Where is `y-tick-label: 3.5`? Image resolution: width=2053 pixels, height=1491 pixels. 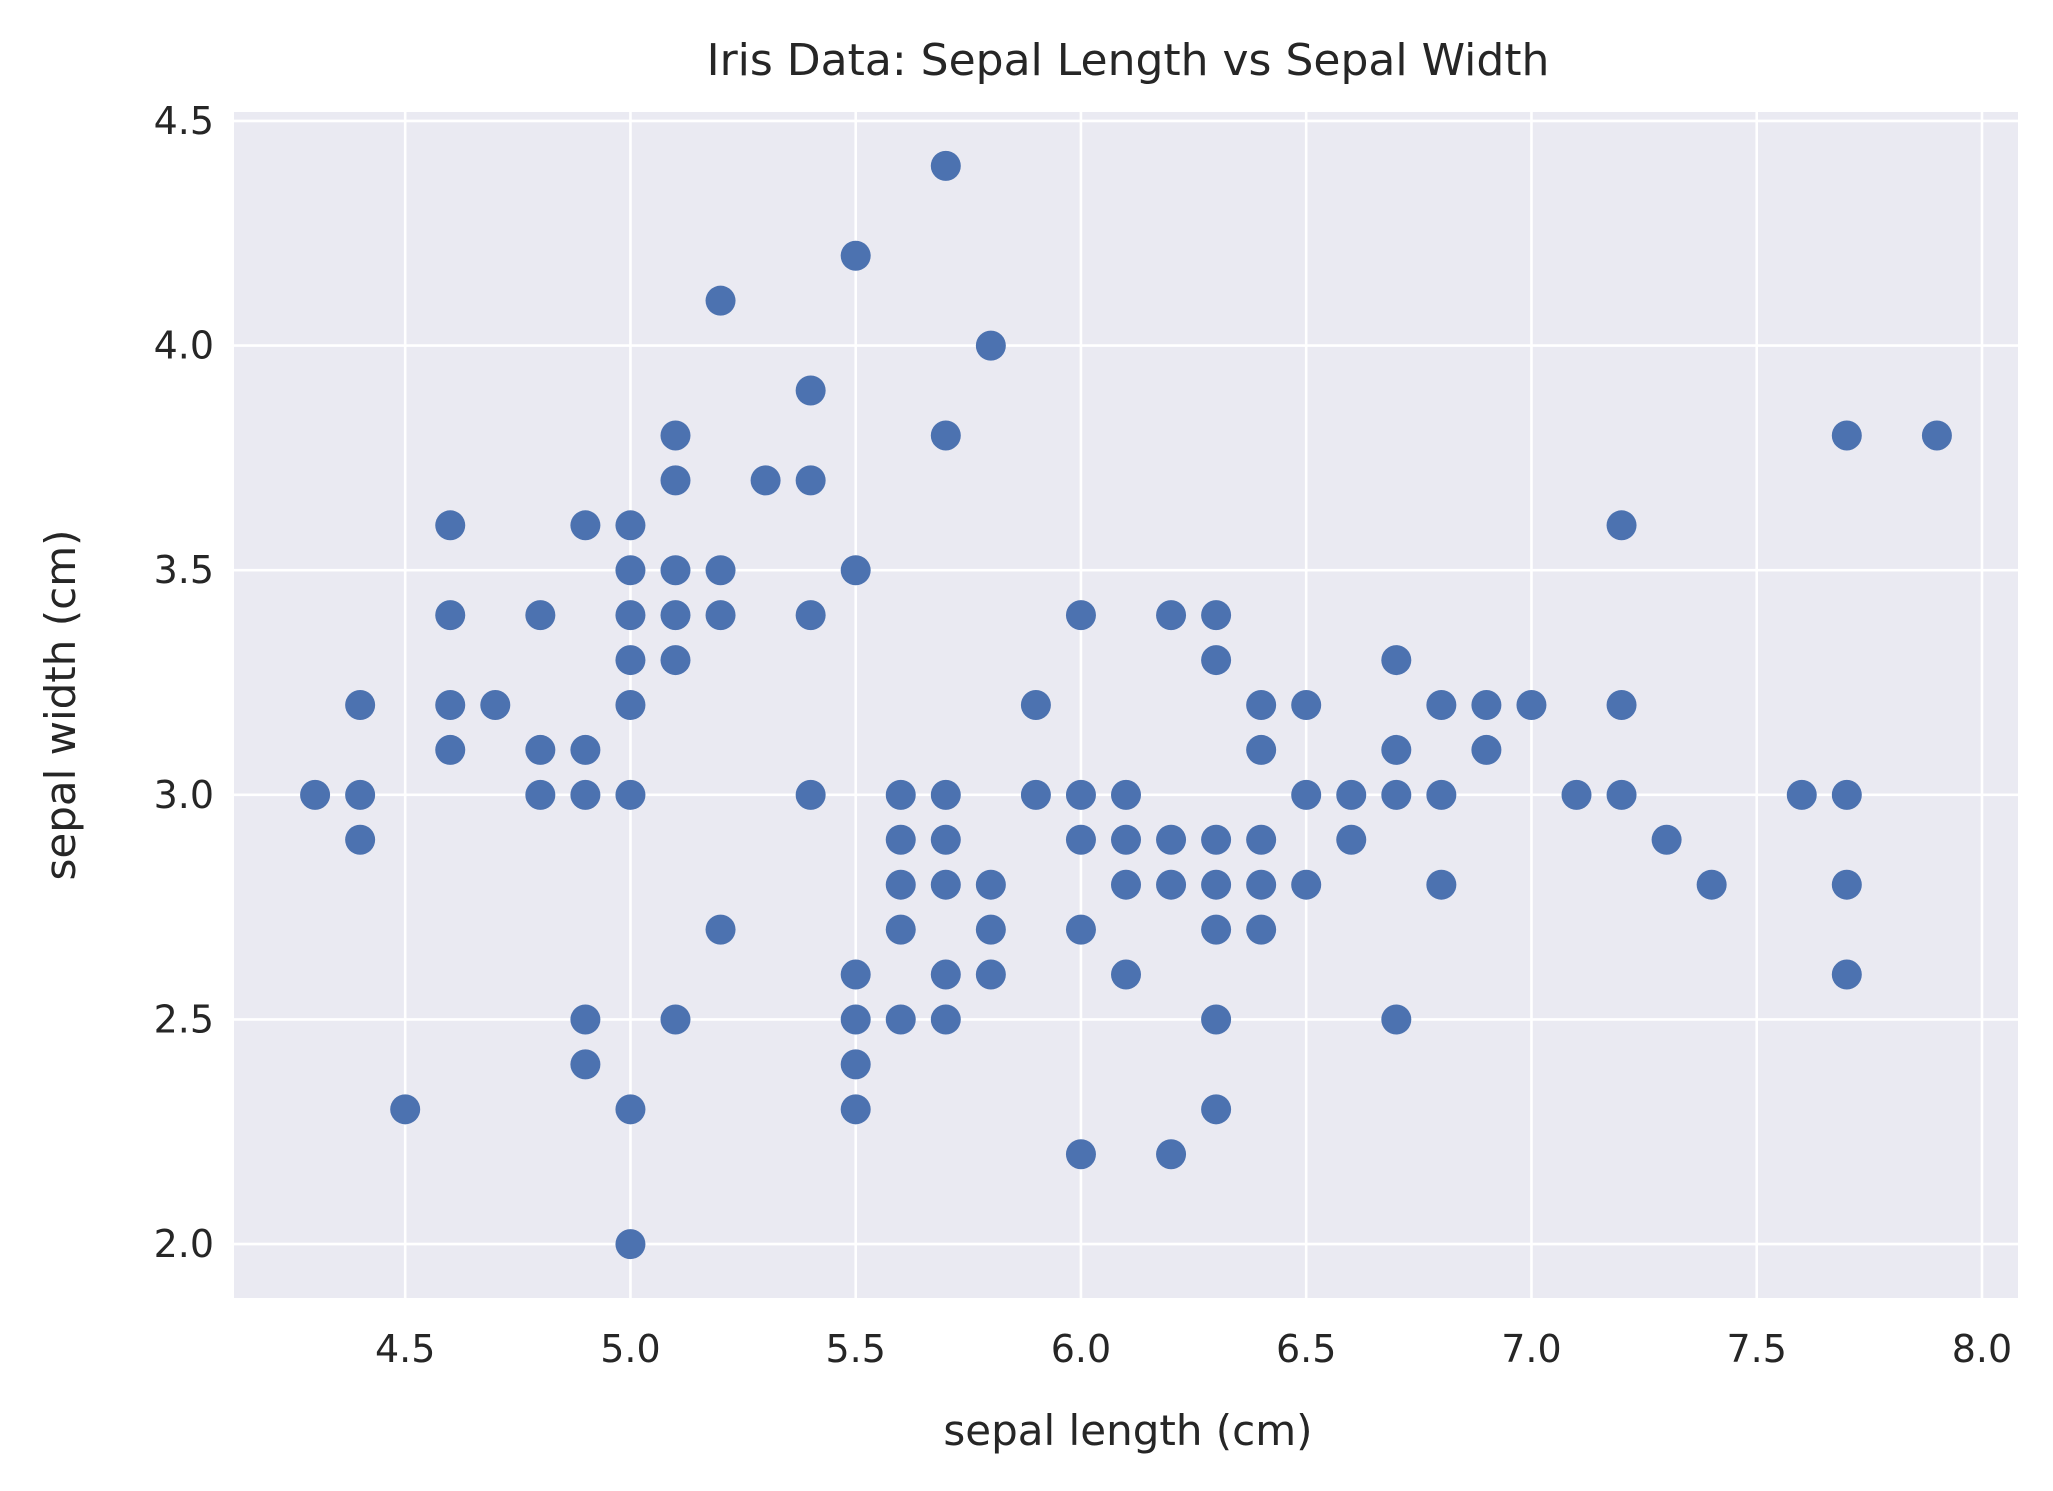
y-tick-label: 3.5 is located at coordinates (184, 570).